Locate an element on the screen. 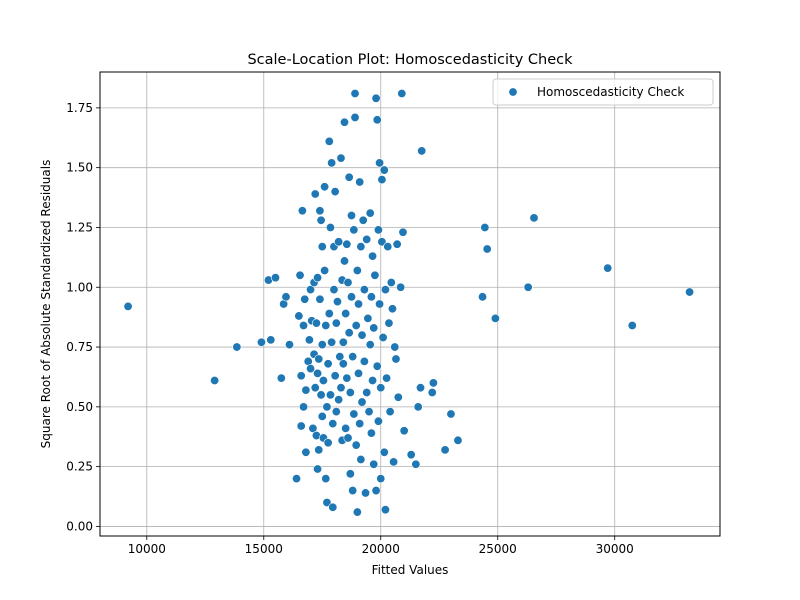 This screenshot has height=600, width=800. y-tick-label: 0.00 is located at coordinates (79, 526).